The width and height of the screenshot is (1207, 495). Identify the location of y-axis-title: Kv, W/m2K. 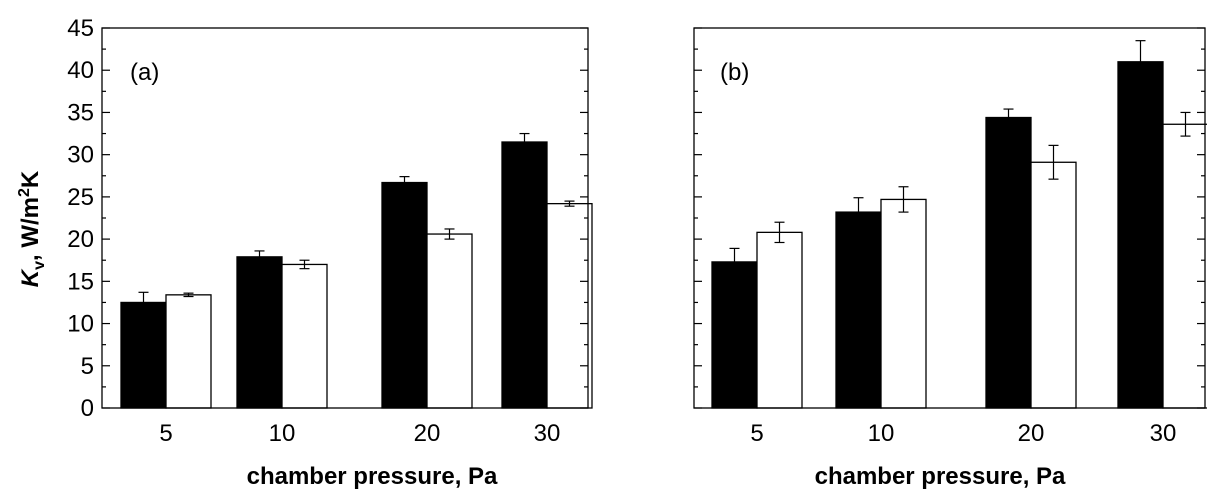
(32, 228).